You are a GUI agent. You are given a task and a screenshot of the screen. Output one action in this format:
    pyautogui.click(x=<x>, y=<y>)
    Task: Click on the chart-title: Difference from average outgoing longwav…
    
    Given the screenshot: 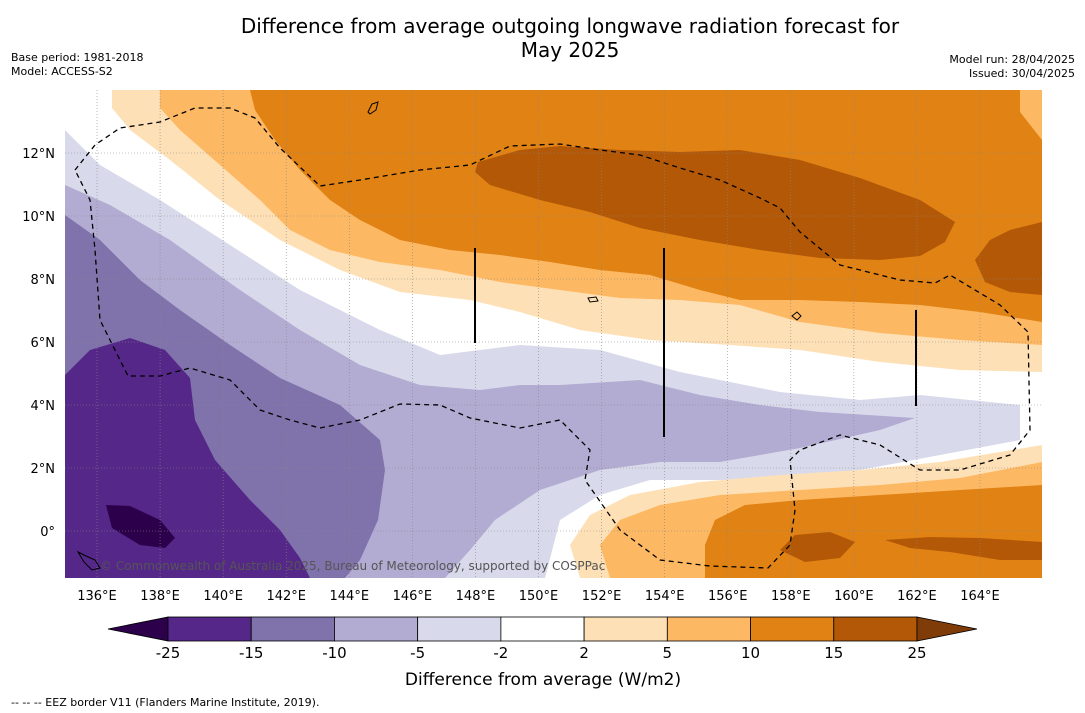 What is the action you would take?
    pyautogui.click(x=542, y=38)
    